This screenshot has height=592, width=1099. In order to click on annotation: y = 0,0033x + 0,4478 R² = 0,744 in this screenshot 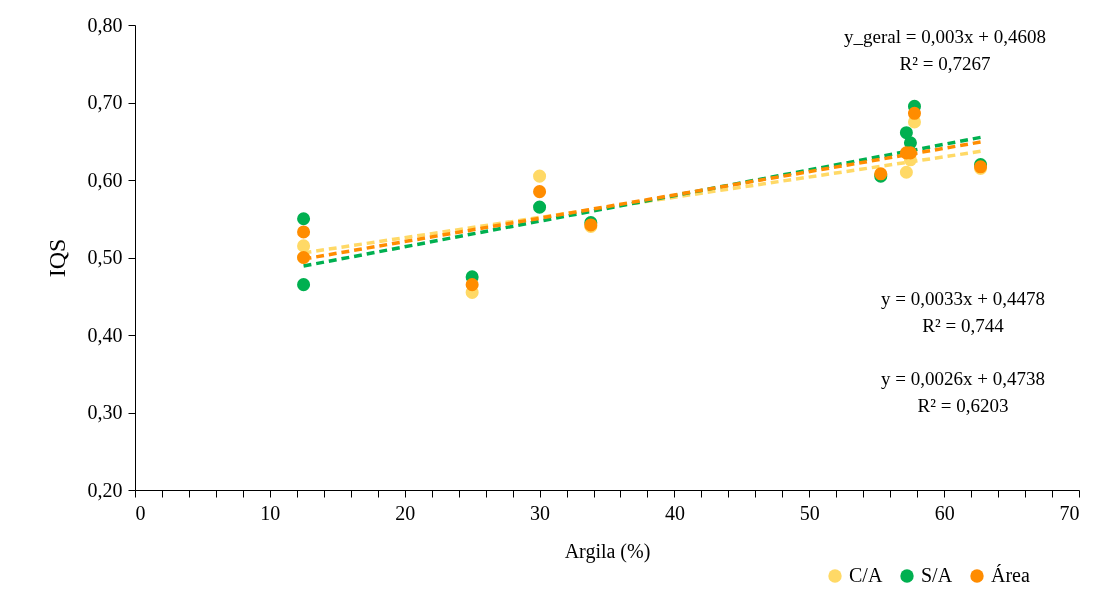, I will do `click(963, 312)`.